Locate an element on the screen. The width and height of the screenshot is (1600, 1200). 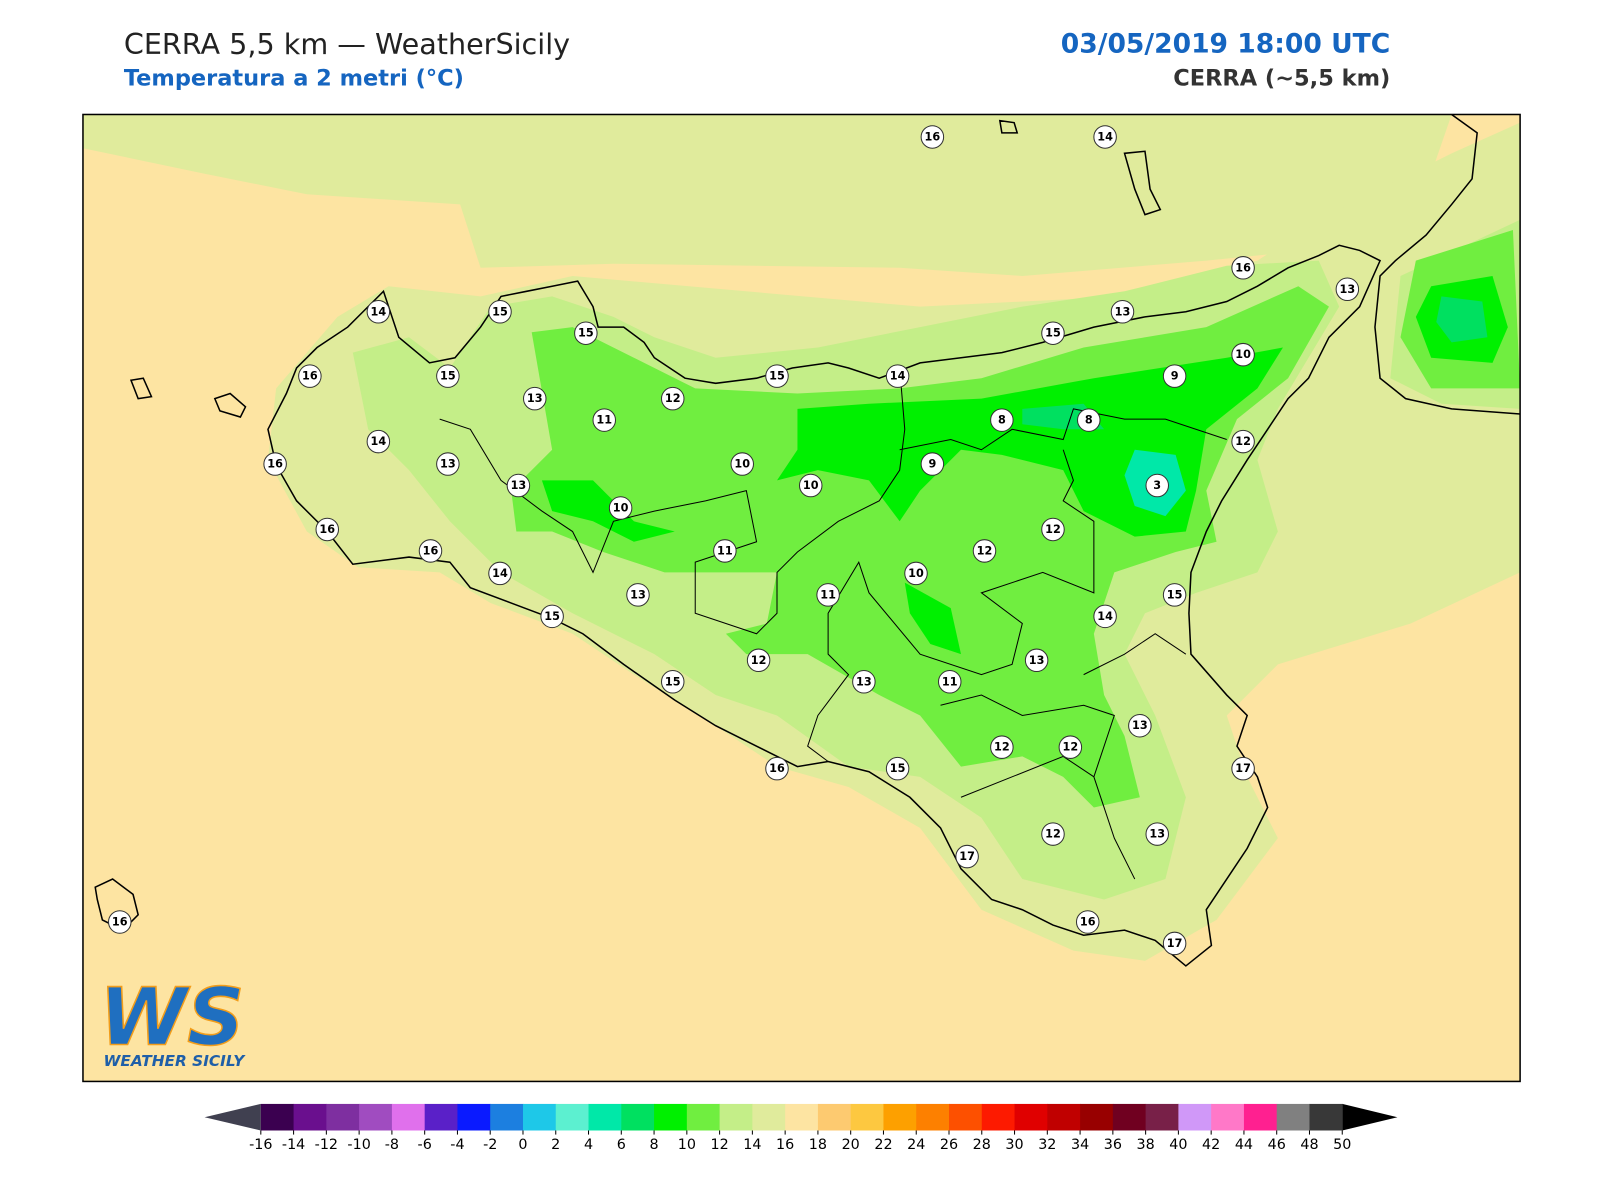
model: CERRA (~5,5 km) is located at coordinates (1281, 79).